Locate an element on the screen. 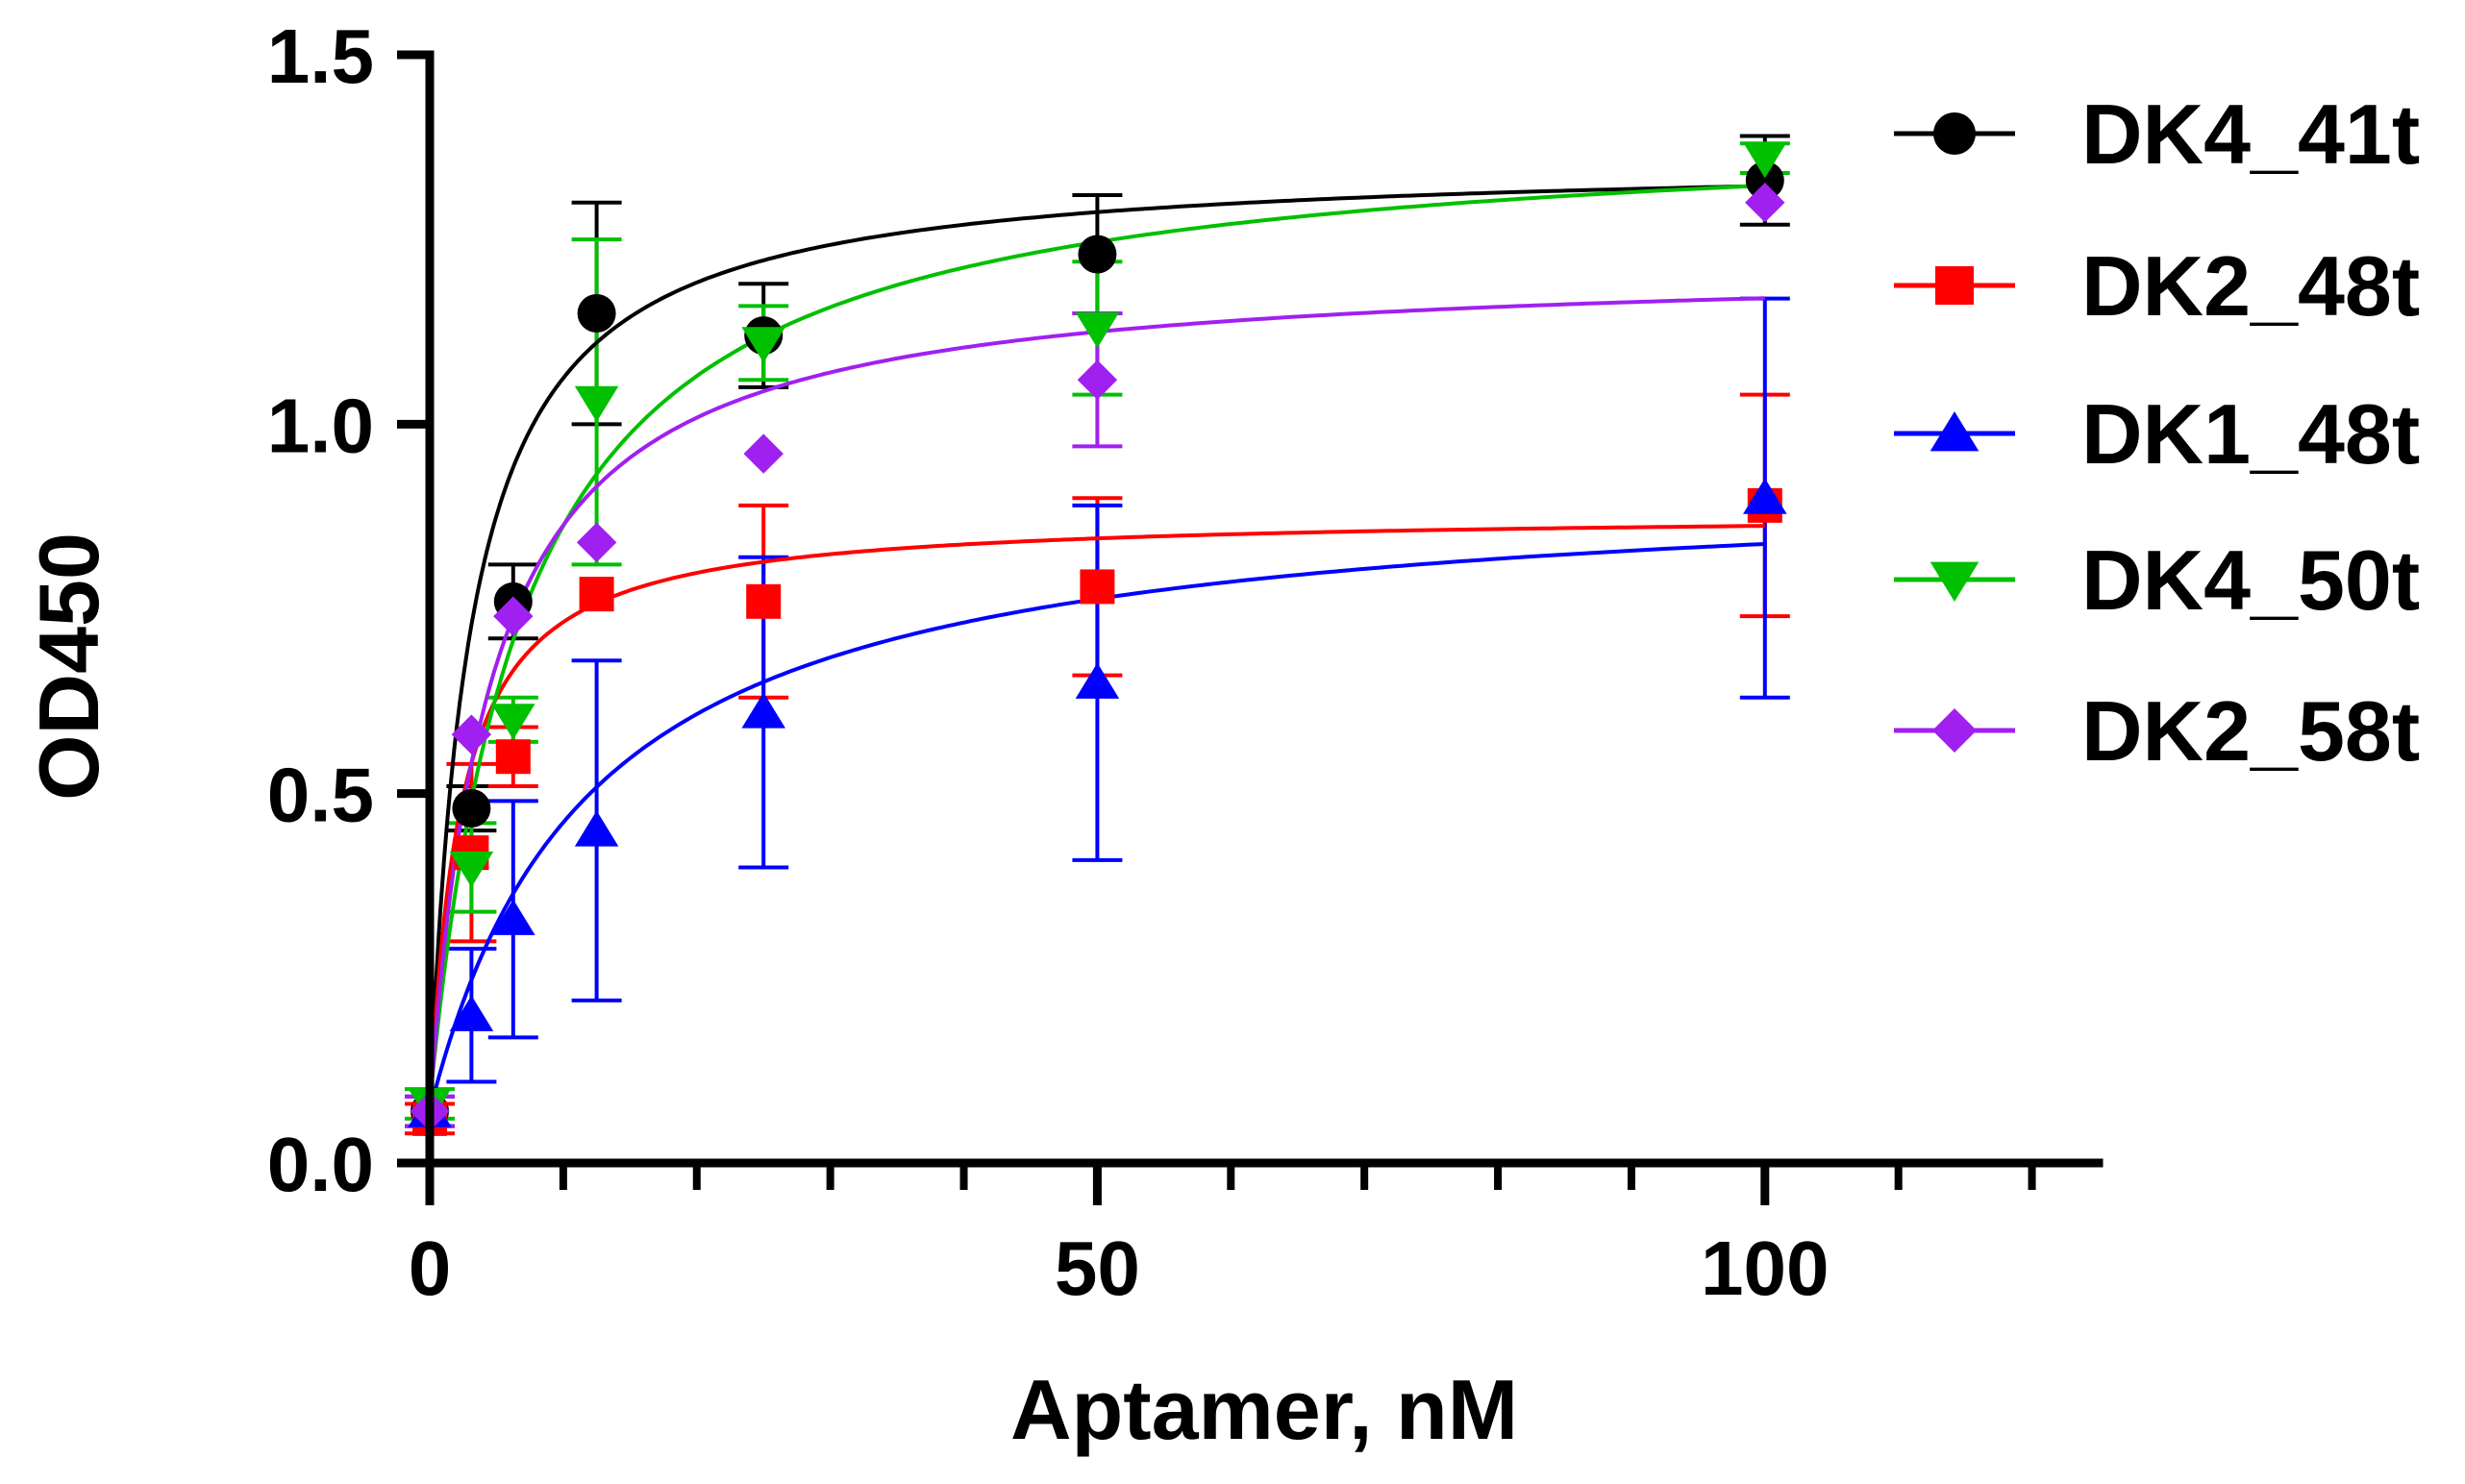 Image resolution: width=2465 pixels, height=1484 pixels. legend-item: DK2_48t is located at coordinates (2157, 286).